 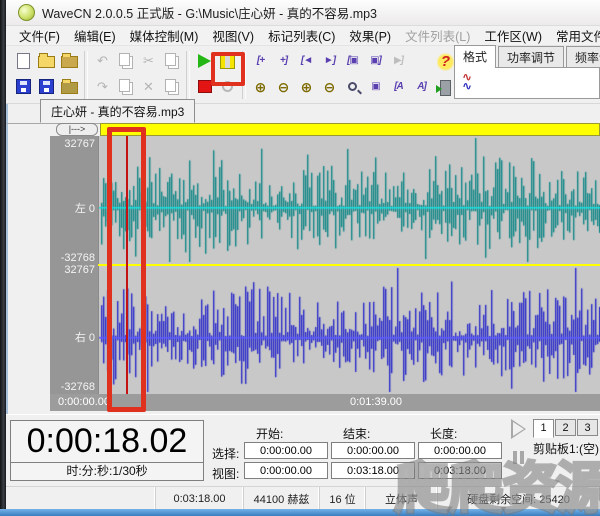 What do you see at coordinates (102, 86) in the screenshot?
I see `redo-icon` at bounding box center [102, 86].